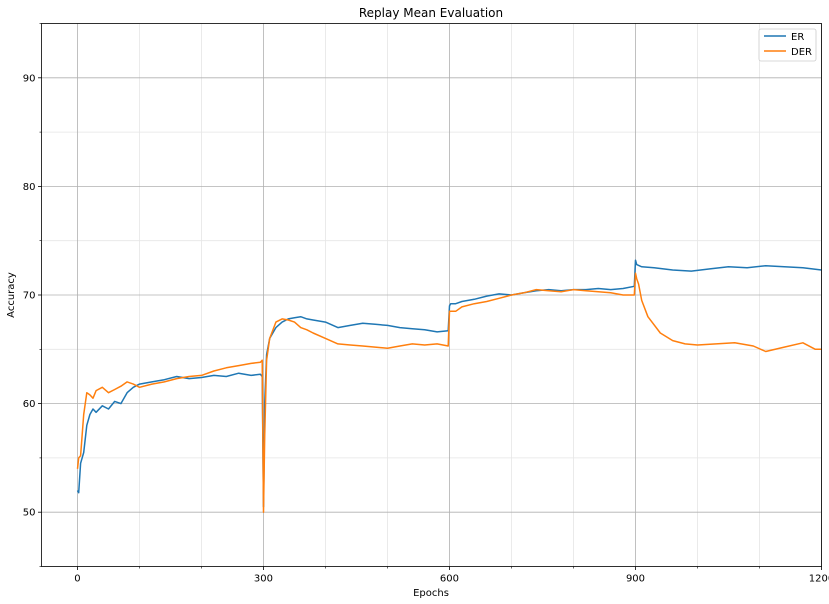  I want to click on y-tick-label: 80, so click(29, 187).